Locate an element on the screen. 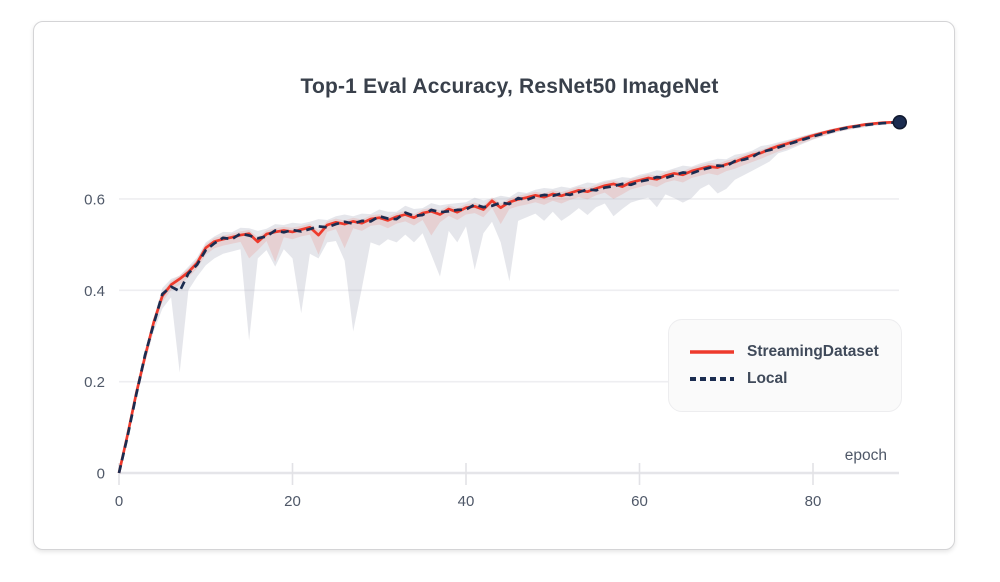 This screenshot has height=582, width=1000. y-tick-label: 0.4 is located at coordinates (94, 291).